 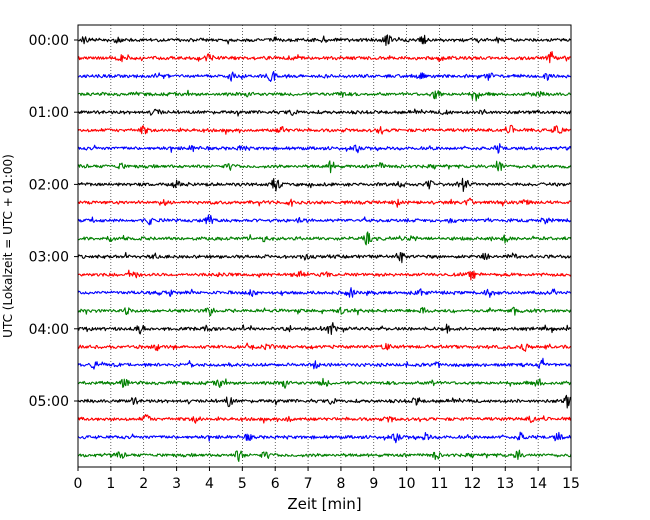 What do you see at coordinates (407, 484) in the screenshot?
I see `x-tick-label: 10` at bounding box center [407, 484].